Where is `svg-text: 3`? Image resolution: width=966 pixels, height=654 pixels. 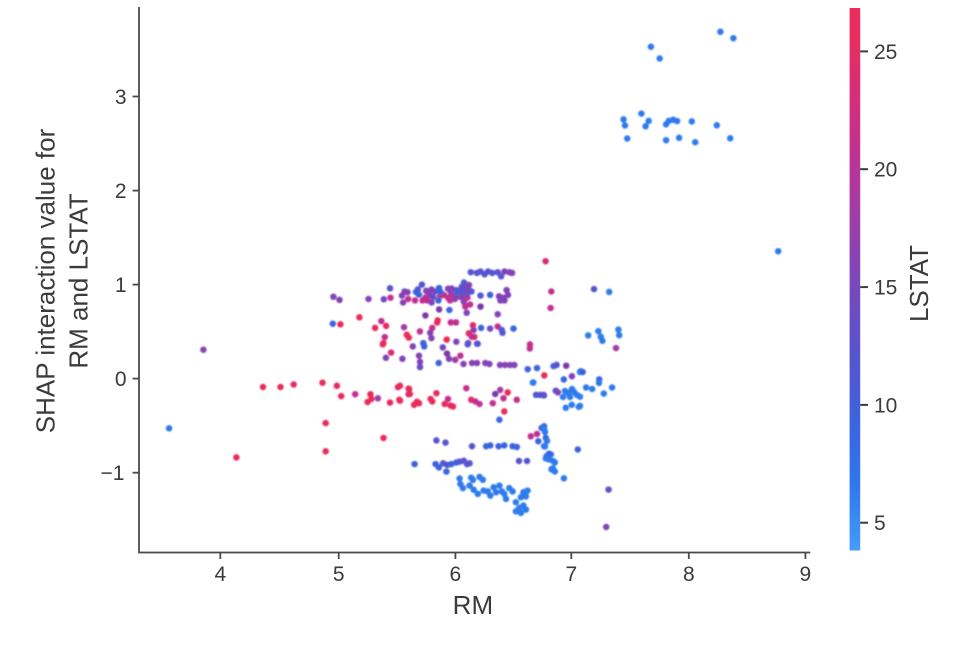
svg-text: 3 is located at coordinates (121, 97).